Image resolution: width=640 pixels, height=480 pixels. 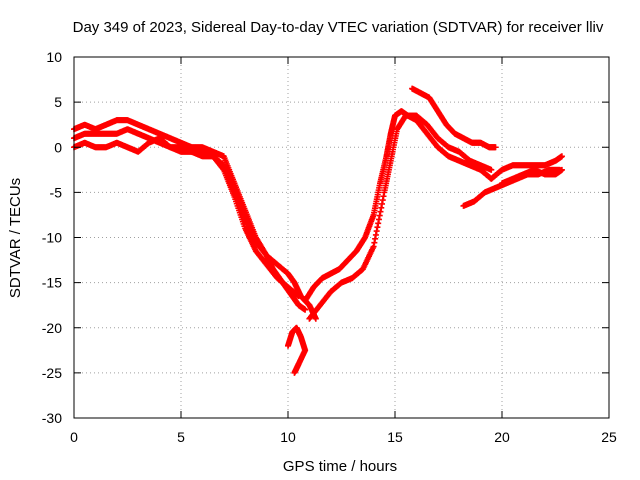 What do you see at coordinates (52, 238) in the screenshot?
I see `y-tick-label: -10` at bounding box center [52, 238].